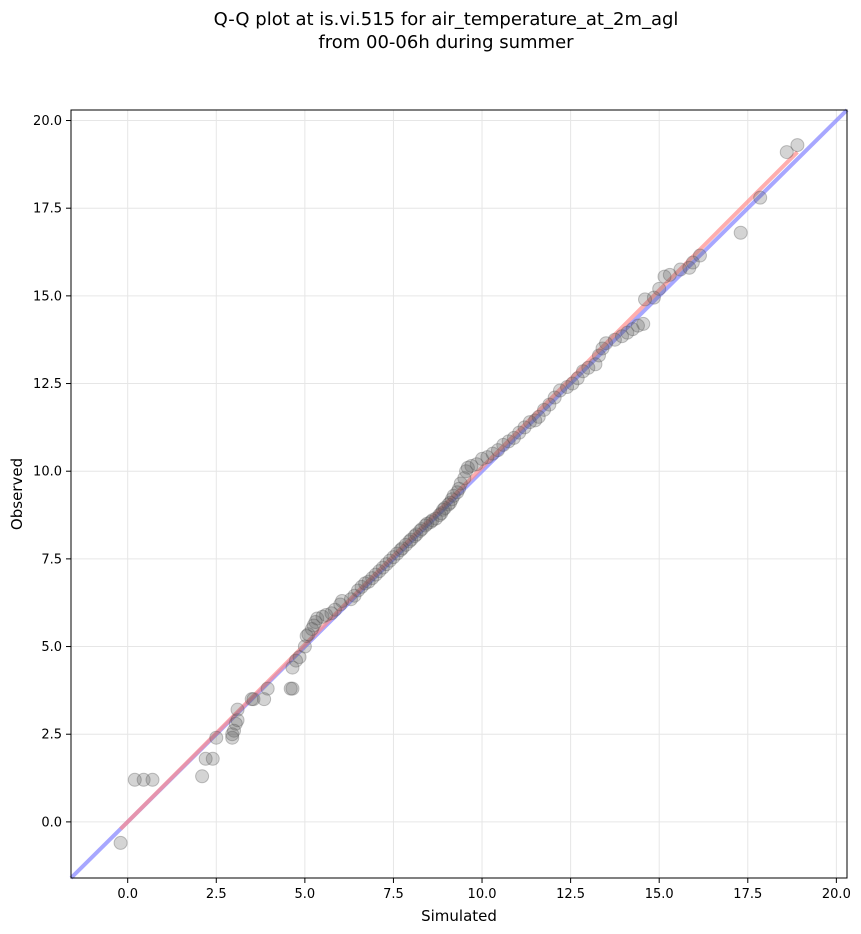 The image size is (861, 934). I want to click on x-tick-label: 5.0, so click(305, 894).